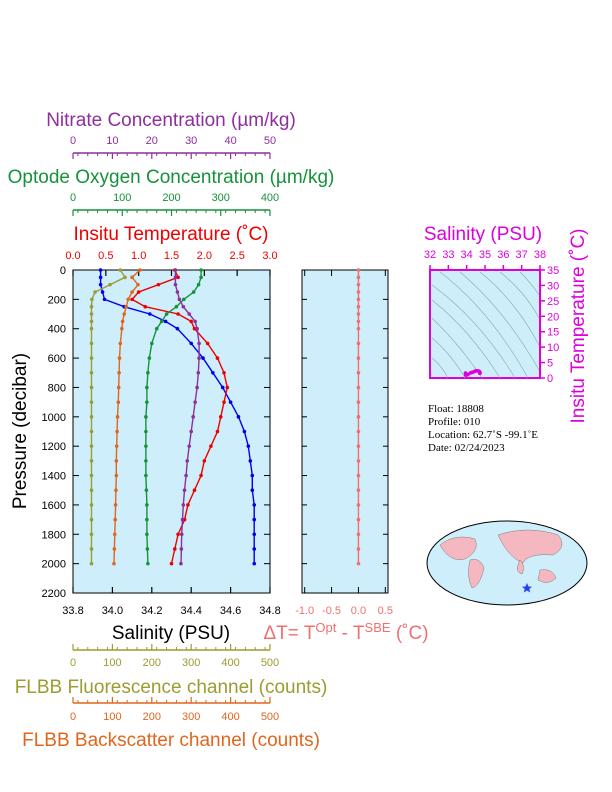  What do you see at coordinates (553, 302) in the screenshot?
I see `y-tick-label: 25` at bounding box center [553, 302].